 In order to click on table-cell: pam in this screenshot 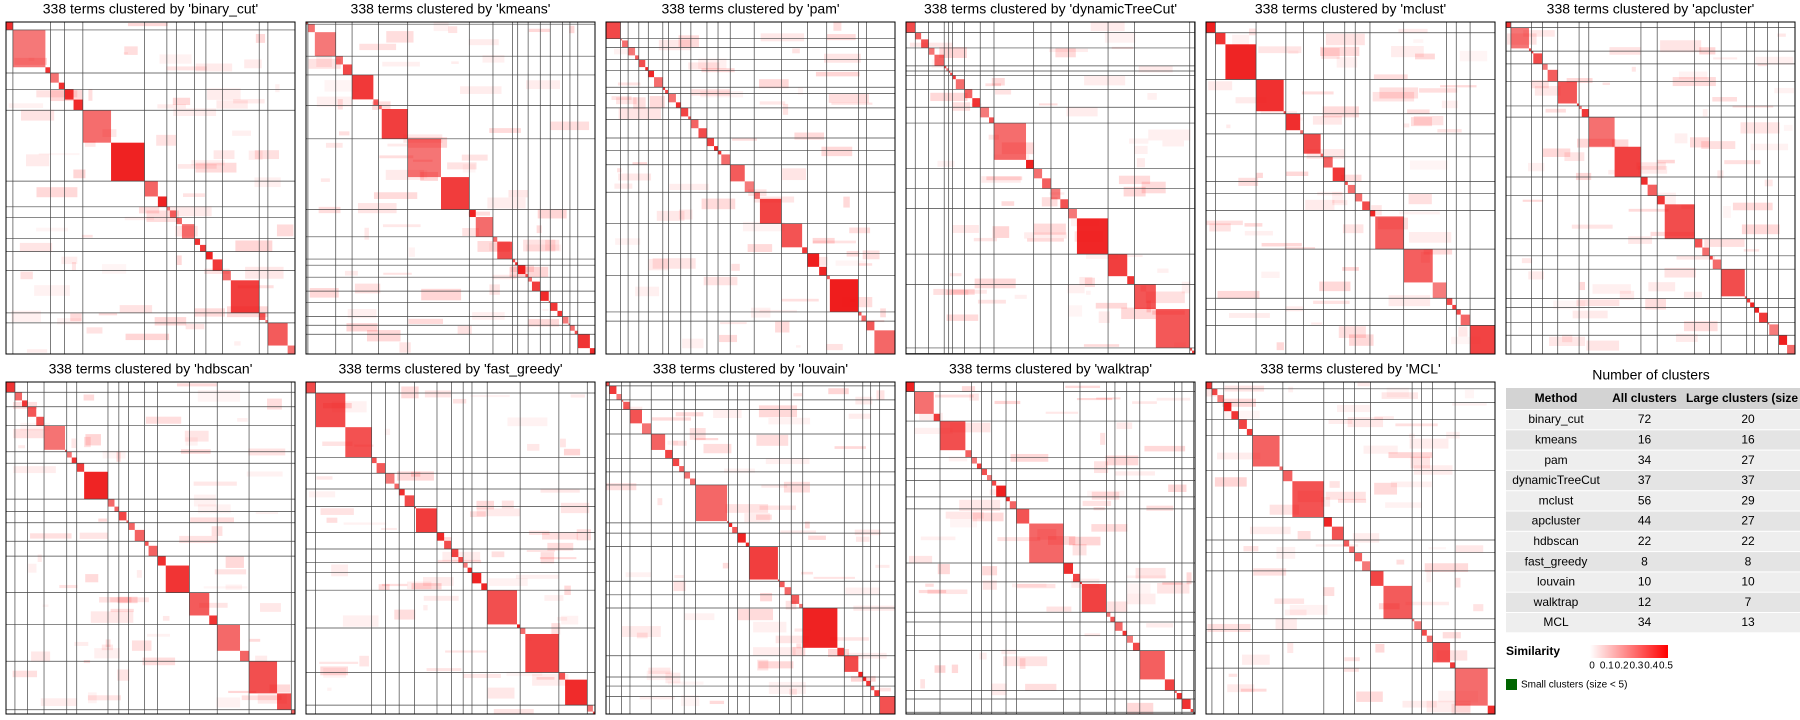, I will do `click(1555, 460)`.